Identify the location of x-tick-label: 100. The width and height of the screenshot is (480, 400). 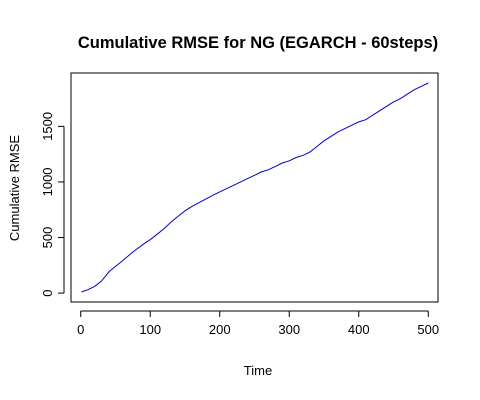
(150, 329).